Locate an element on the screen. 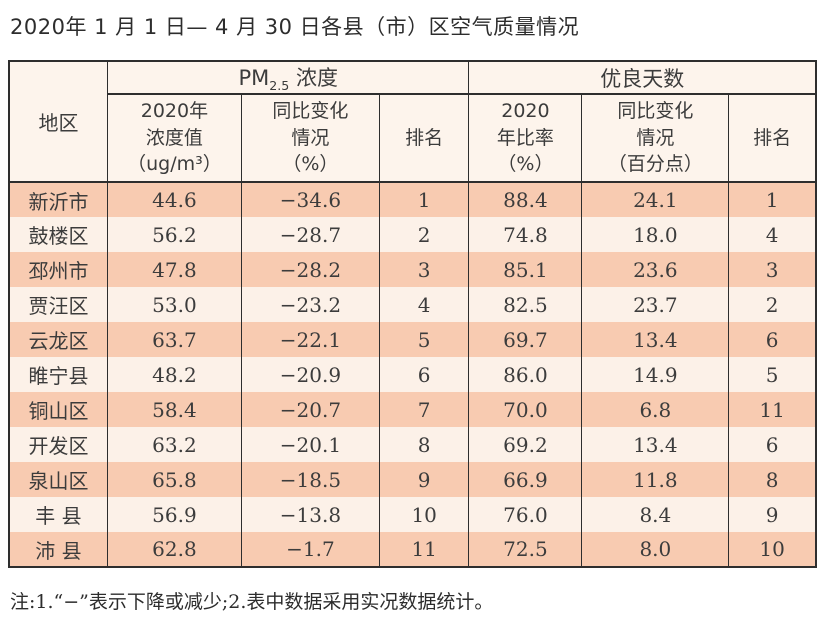  value-cell: 86.0 is located at coordinates (525, 375).